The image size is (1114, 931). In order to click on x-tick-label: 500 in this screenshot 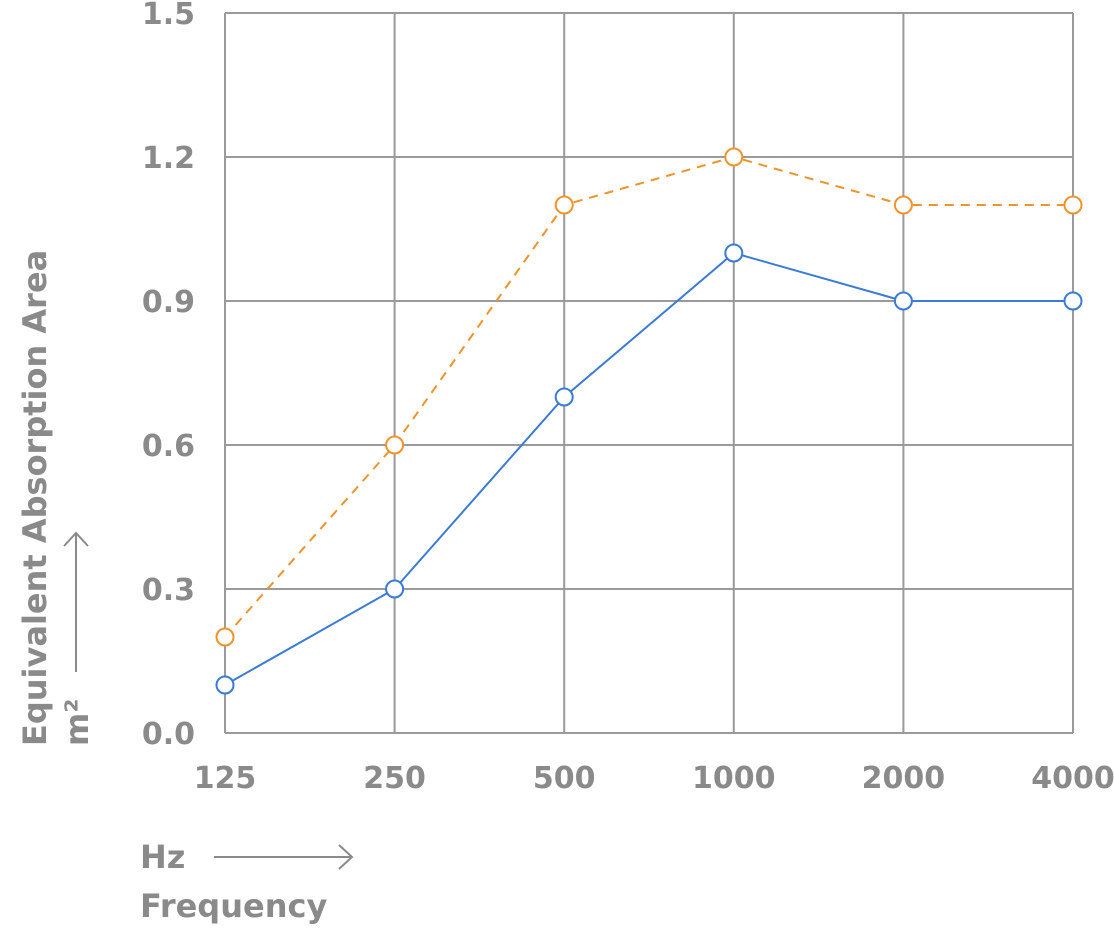, I will do `click(564, 778)`.